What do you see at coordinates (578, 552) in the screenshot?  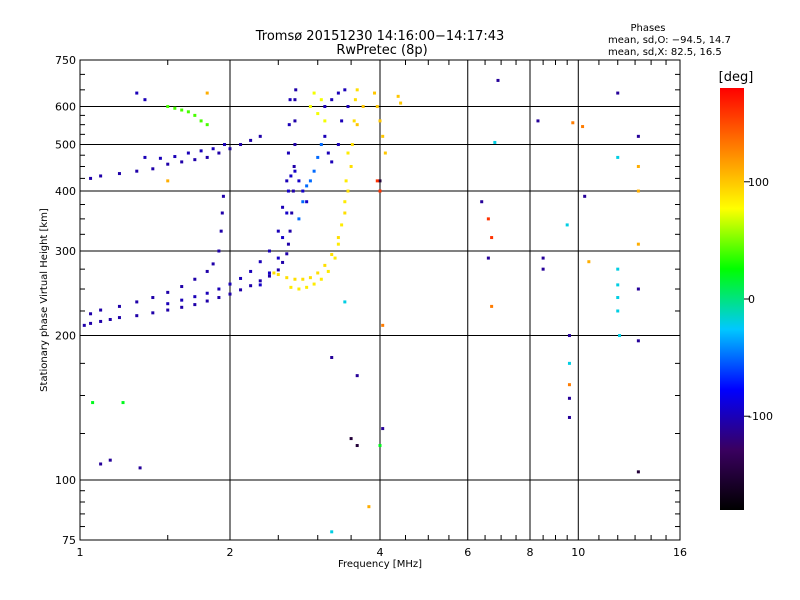 I see `x-tick-label: 10` at bounding box center [578, 552].